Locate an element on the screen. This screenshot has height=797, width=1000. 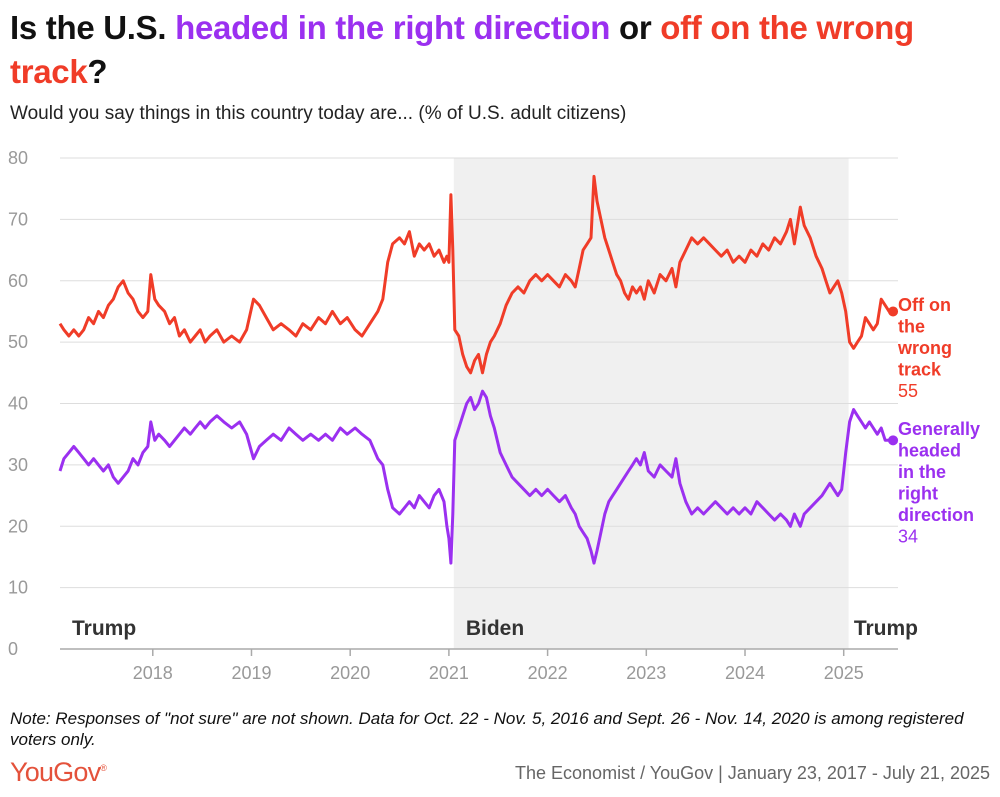
right-direction-label-line: Generally is located at coordinates (939, 429).